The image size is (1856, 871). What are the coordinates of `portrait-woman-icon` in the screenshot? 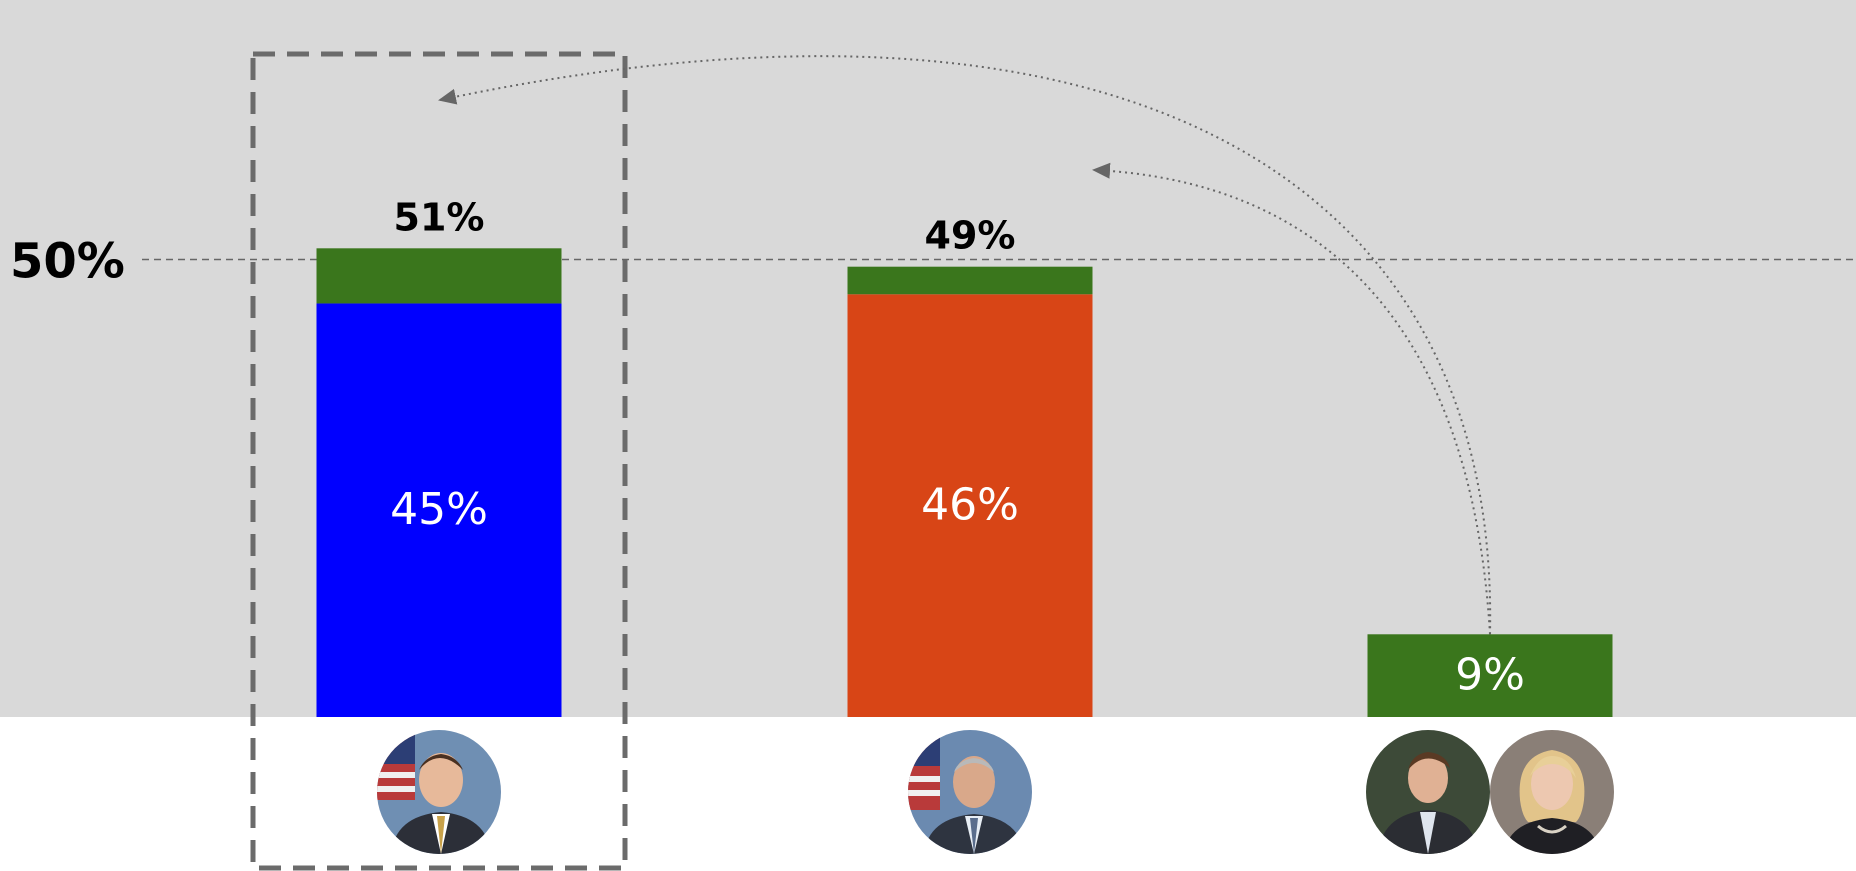 It's located at (1552, 792).